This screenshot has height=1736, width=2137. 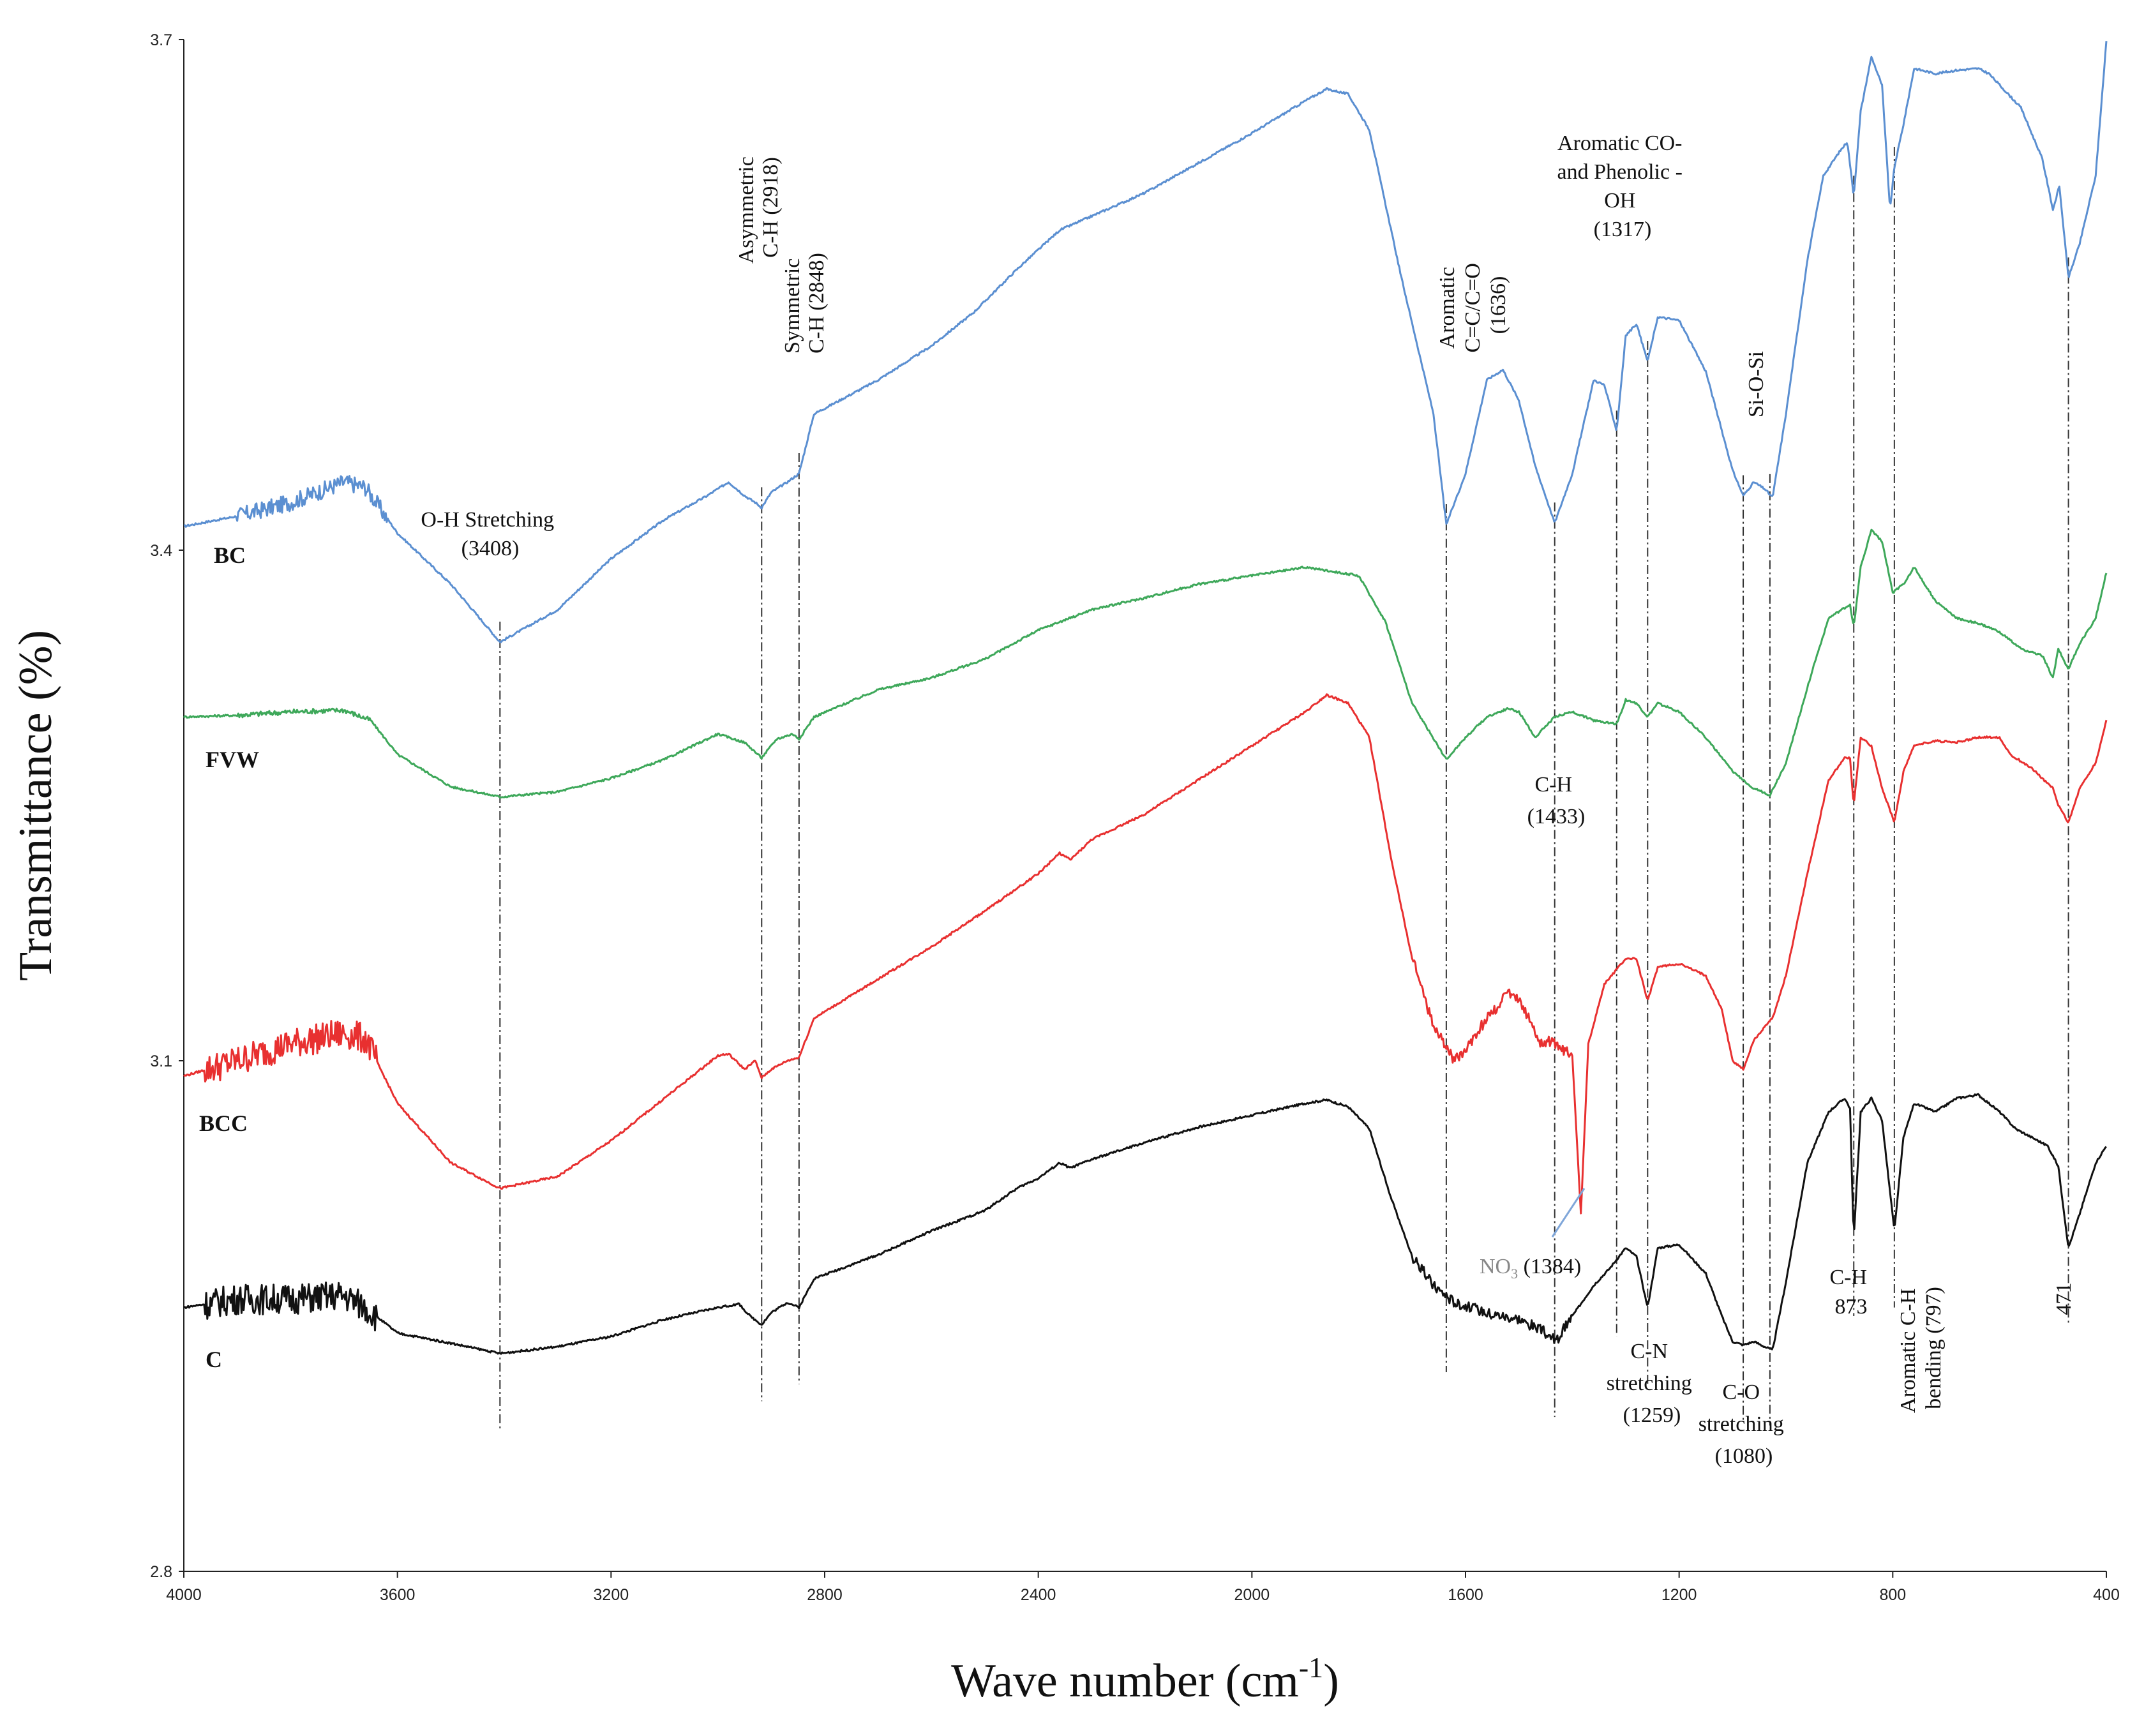 What do you see at coordinates (1252, 1595) in the screenshot?
I see `x-tick-label: 2000` at bounding box center [1252, 1595].